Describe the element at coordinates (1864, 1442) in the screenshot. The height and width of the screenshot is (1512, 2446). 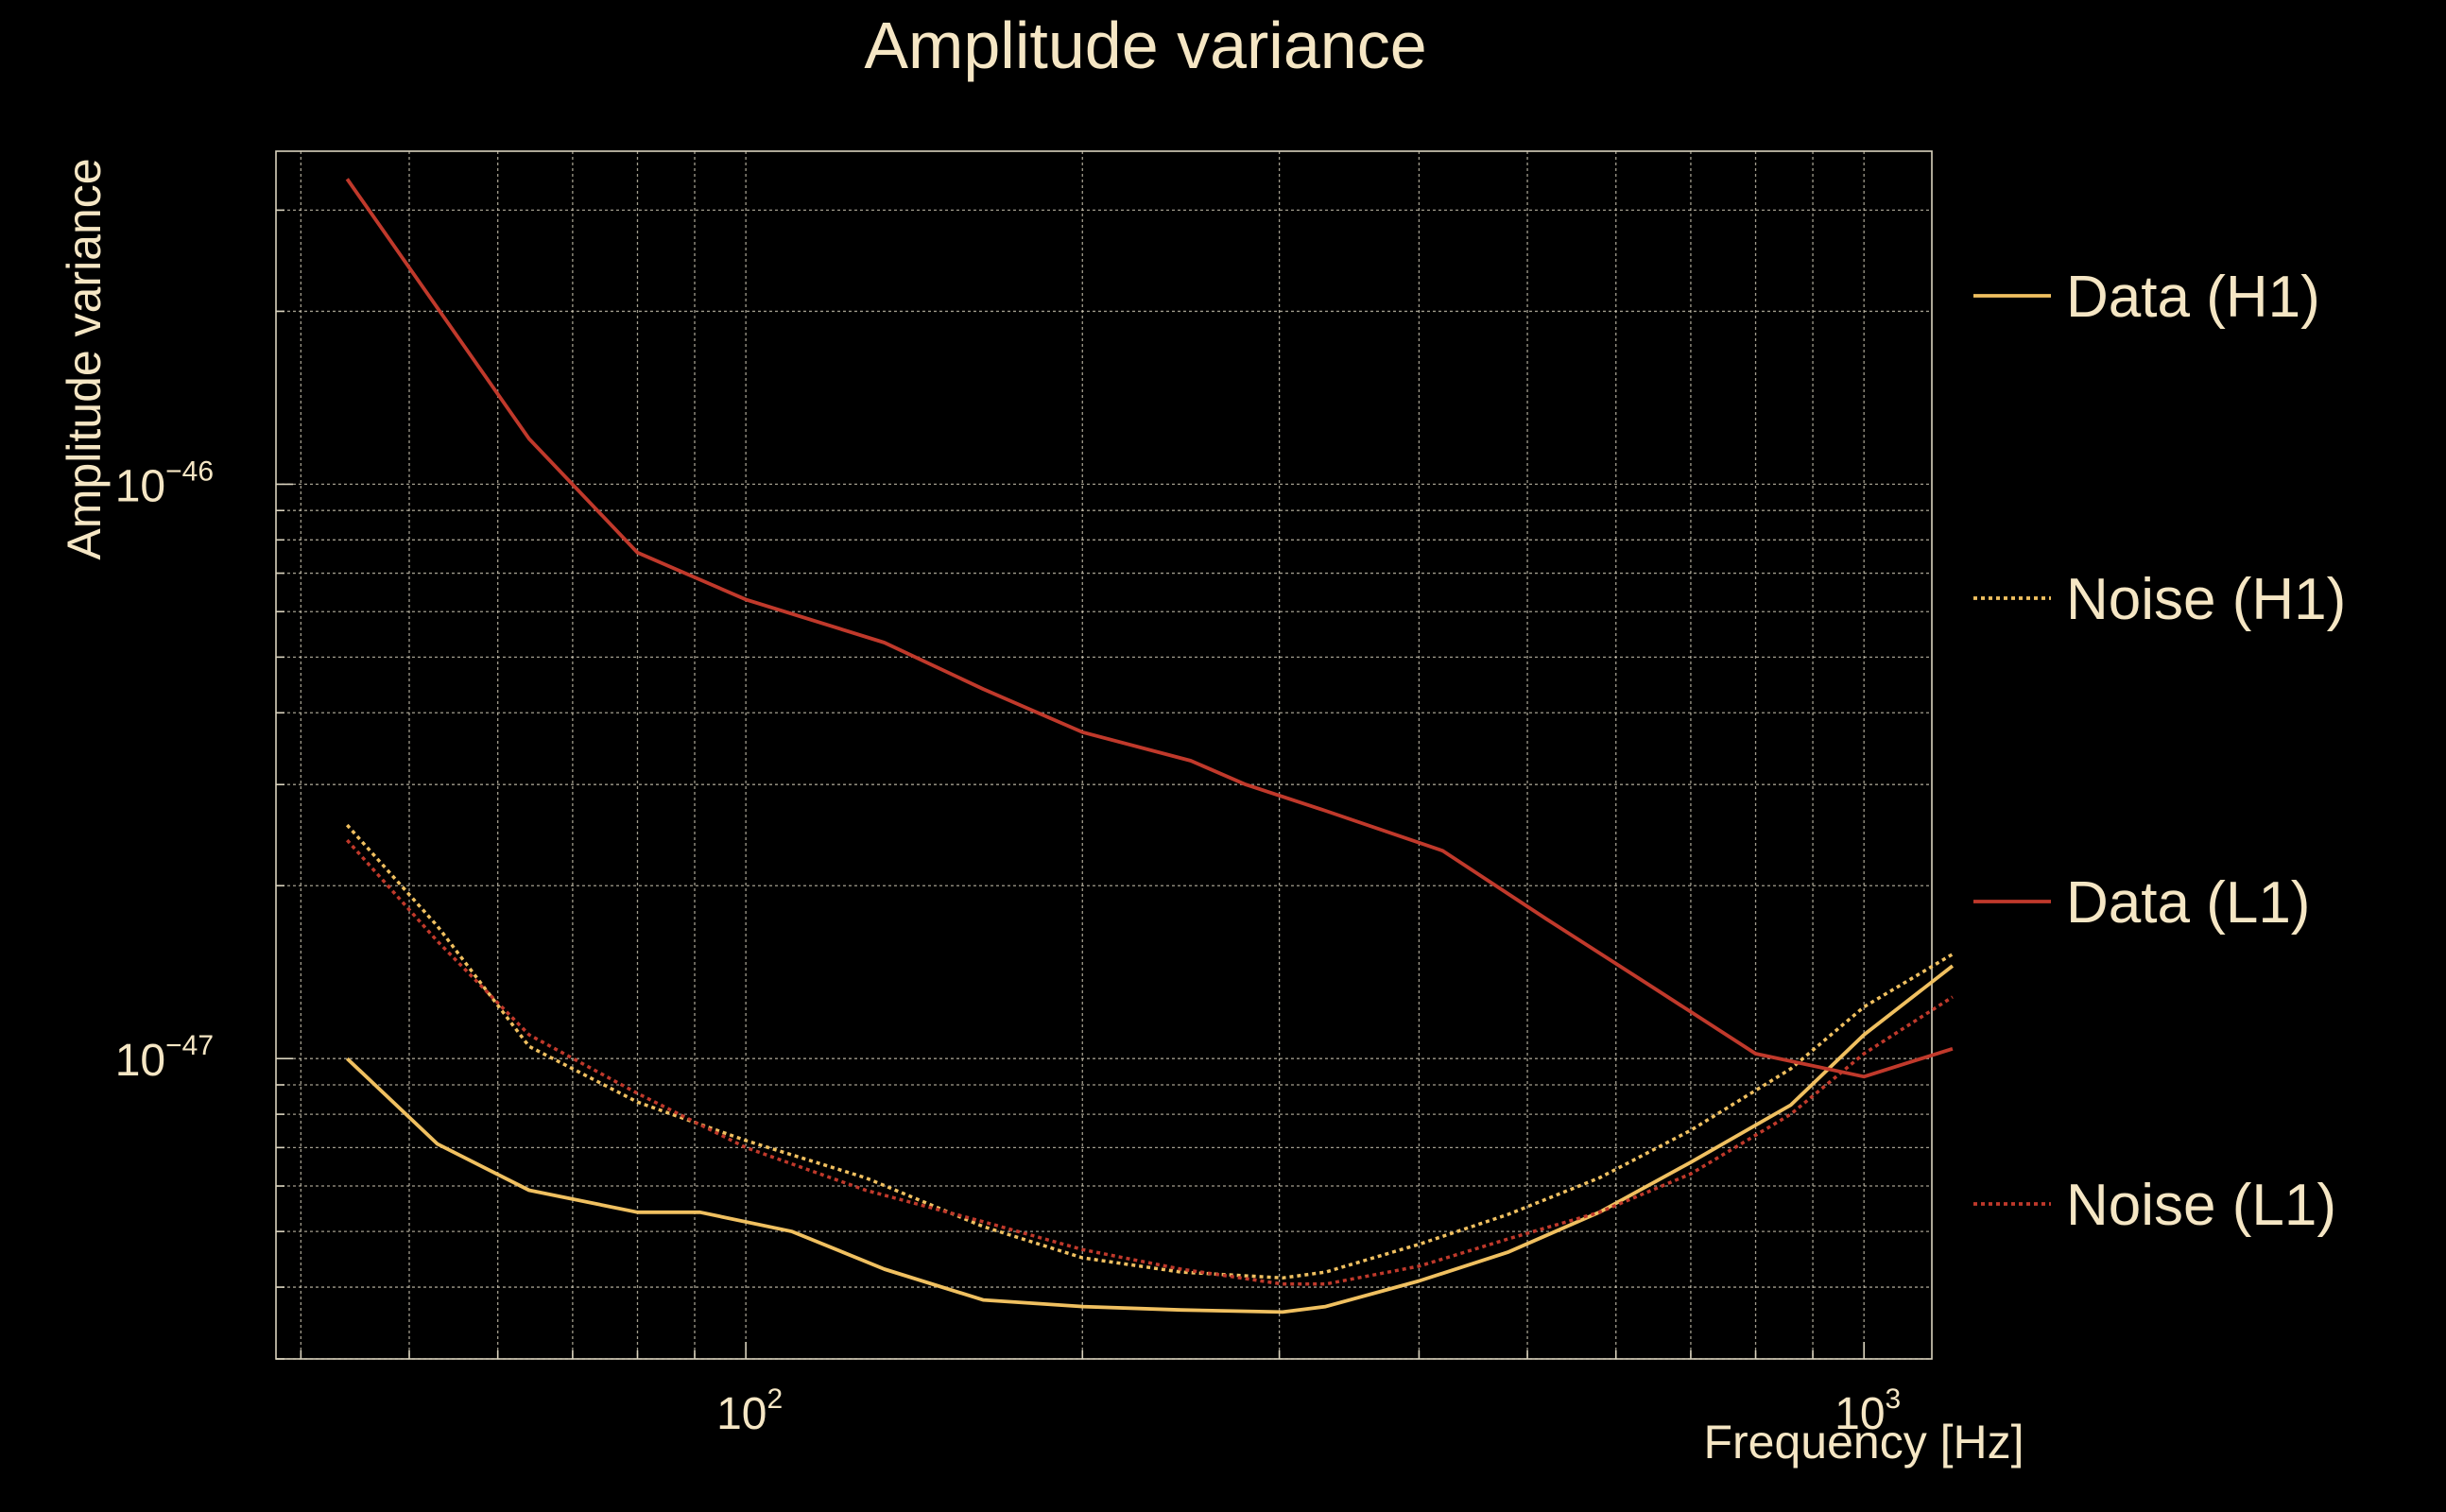
I see `x-axis-label: Frequency [Hz]` at that location.